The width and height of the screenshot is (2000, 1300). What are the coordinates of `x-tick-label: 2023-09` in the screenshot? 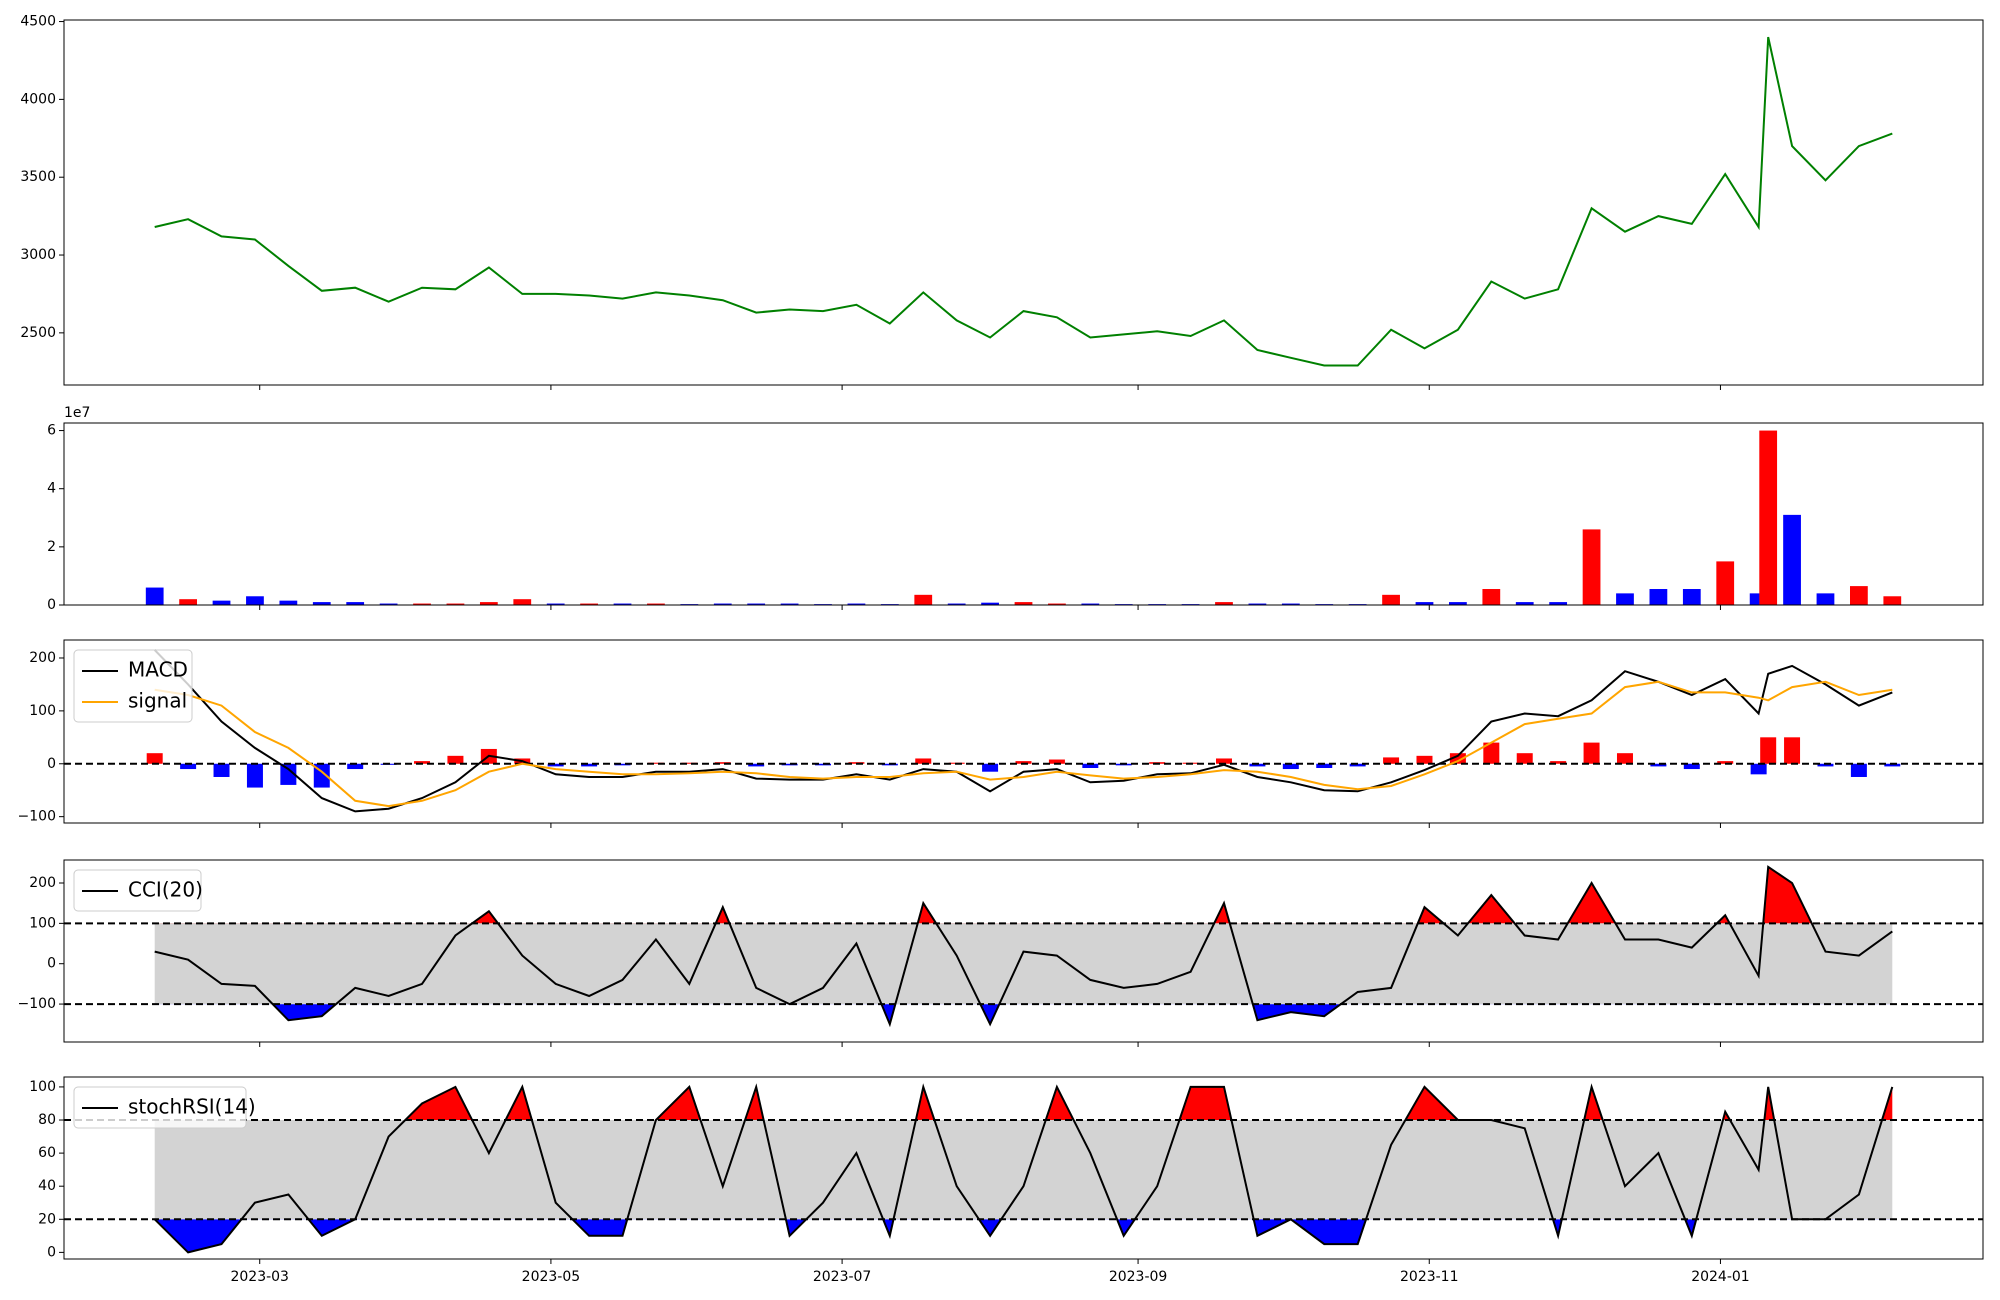 It's located at (1138, 1277).